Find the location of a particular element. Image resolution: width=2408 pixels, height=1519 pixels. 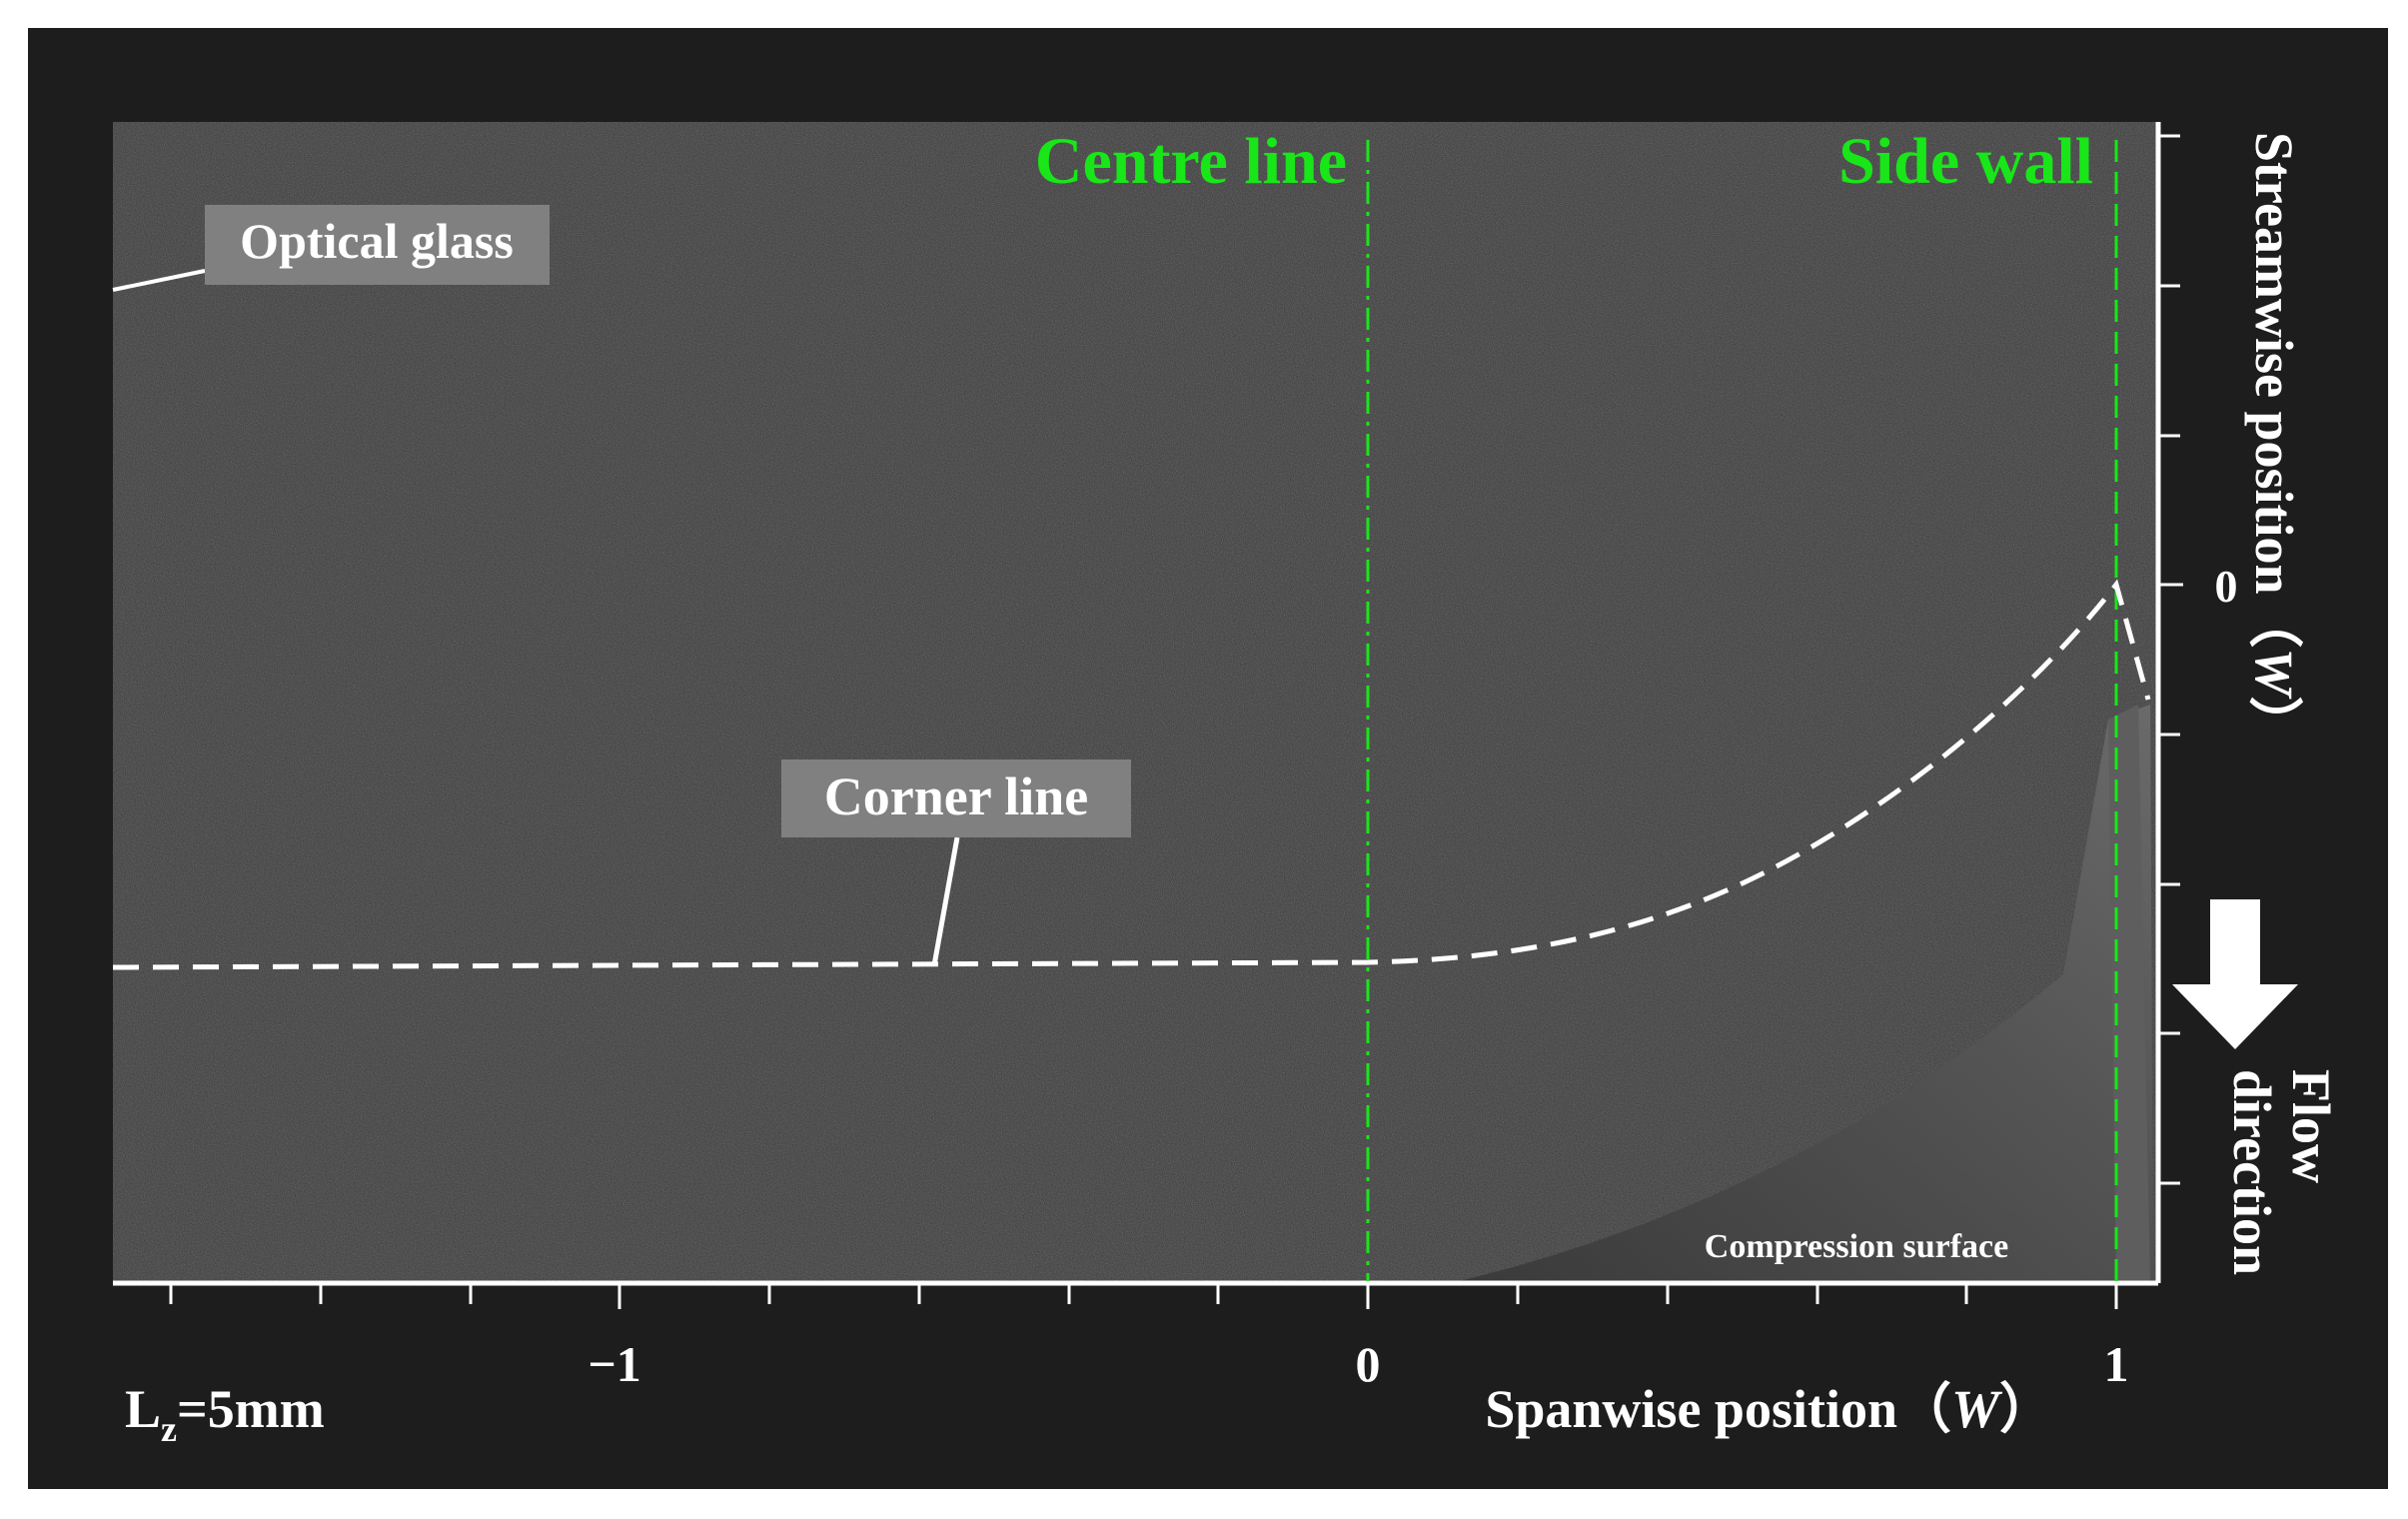

x-axis-title: Spanwise position（W） is located at coordinates (1769, 1409).